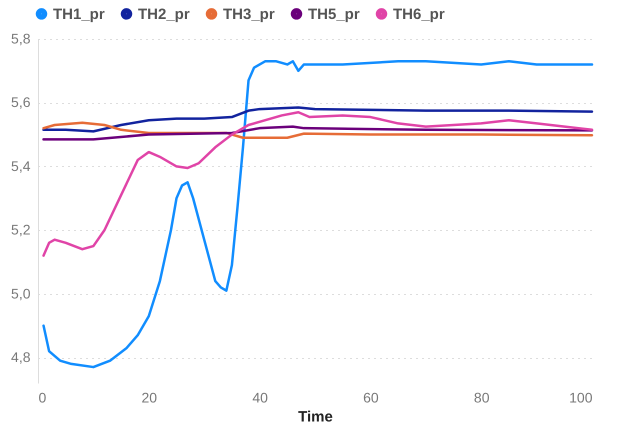 Image resolution: width=618 pixels, height=439 pixels. Describe the element at coordinates (371, 398) in the screenshot. I see `x-tick-label: 60` at that location.